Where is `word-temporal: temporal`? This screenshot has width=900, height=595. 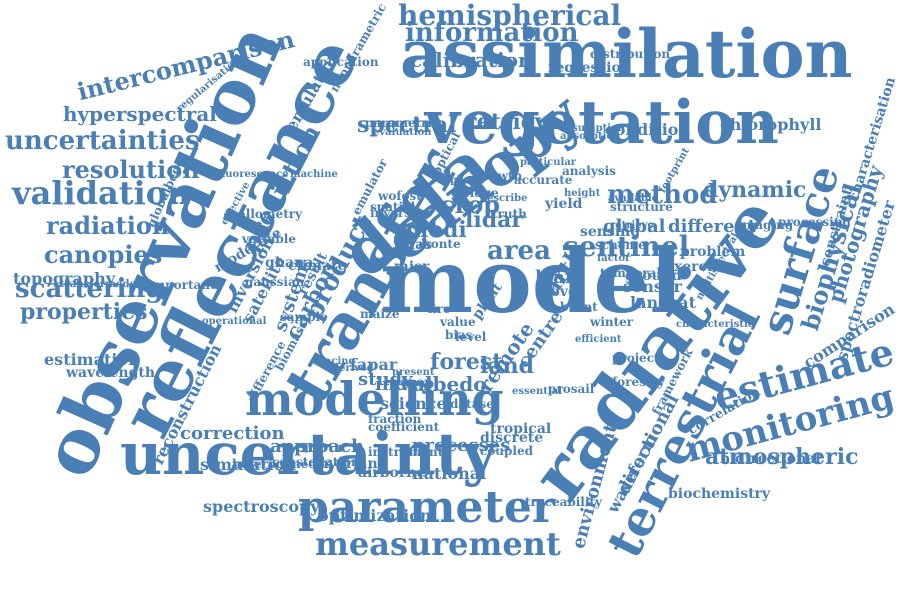
word-temporal: temporal is located at coordinates (630, 272).